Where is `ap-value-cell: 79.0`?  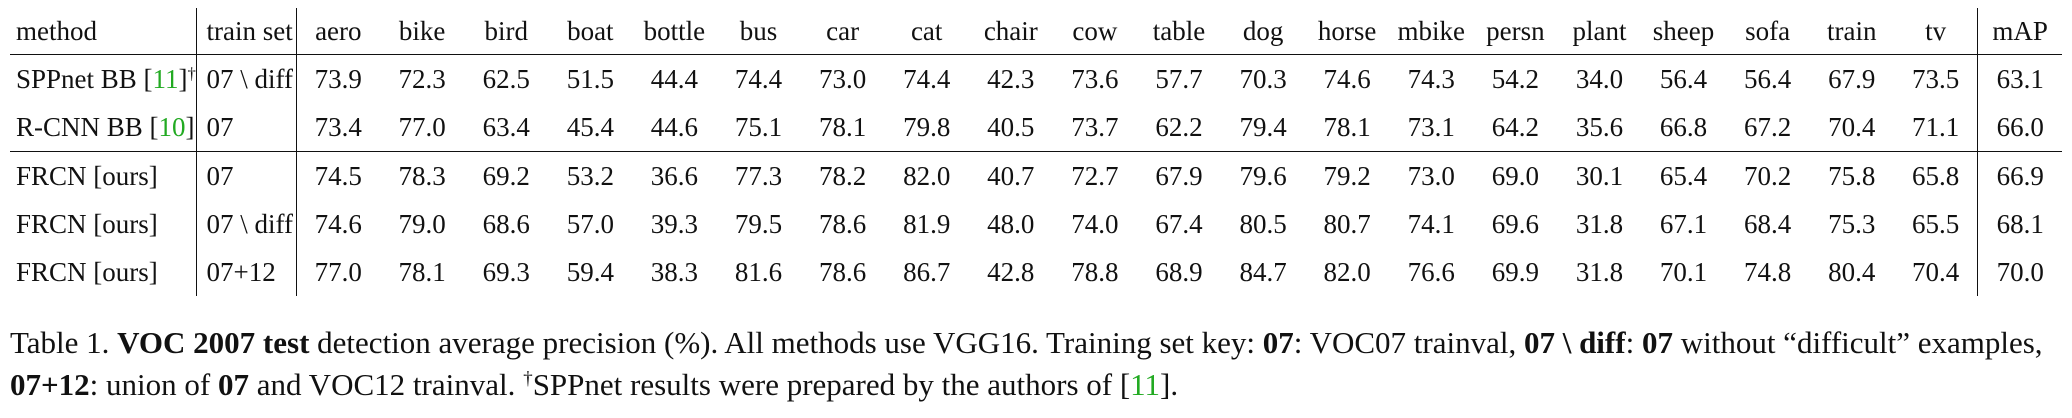 ap-value-cell: 79.0 is located at coordinates (422, 223).